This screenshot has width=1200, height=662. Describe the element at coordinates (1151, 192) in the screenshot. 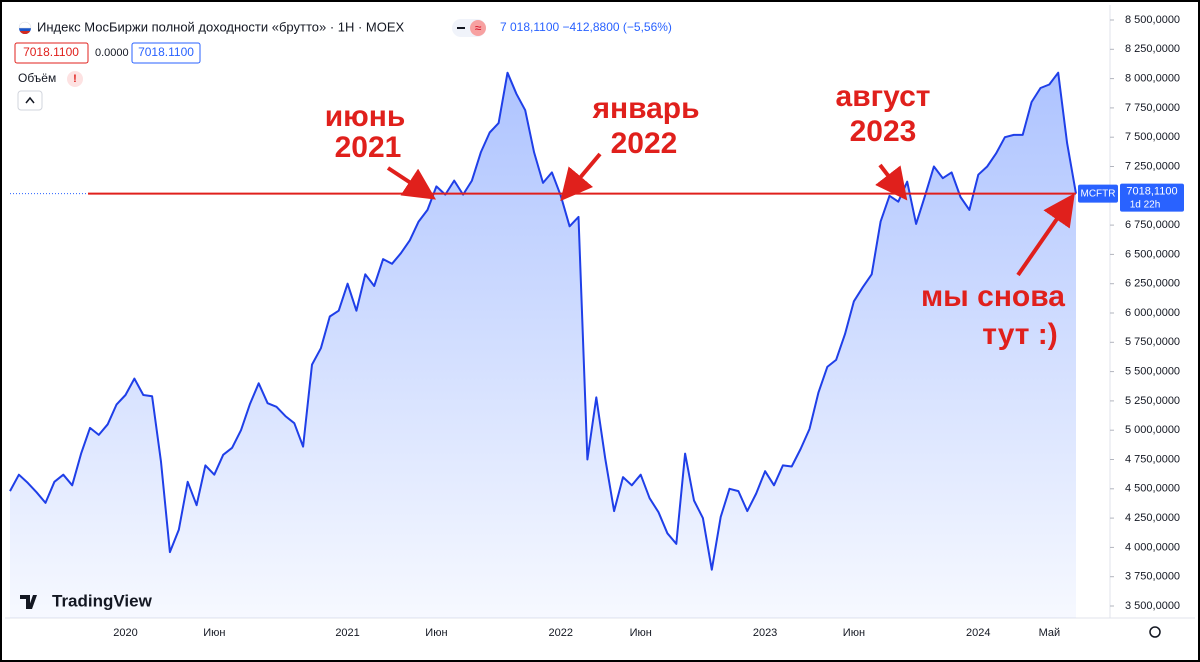

I see `price-badge-text: 7018,1100` at that location.